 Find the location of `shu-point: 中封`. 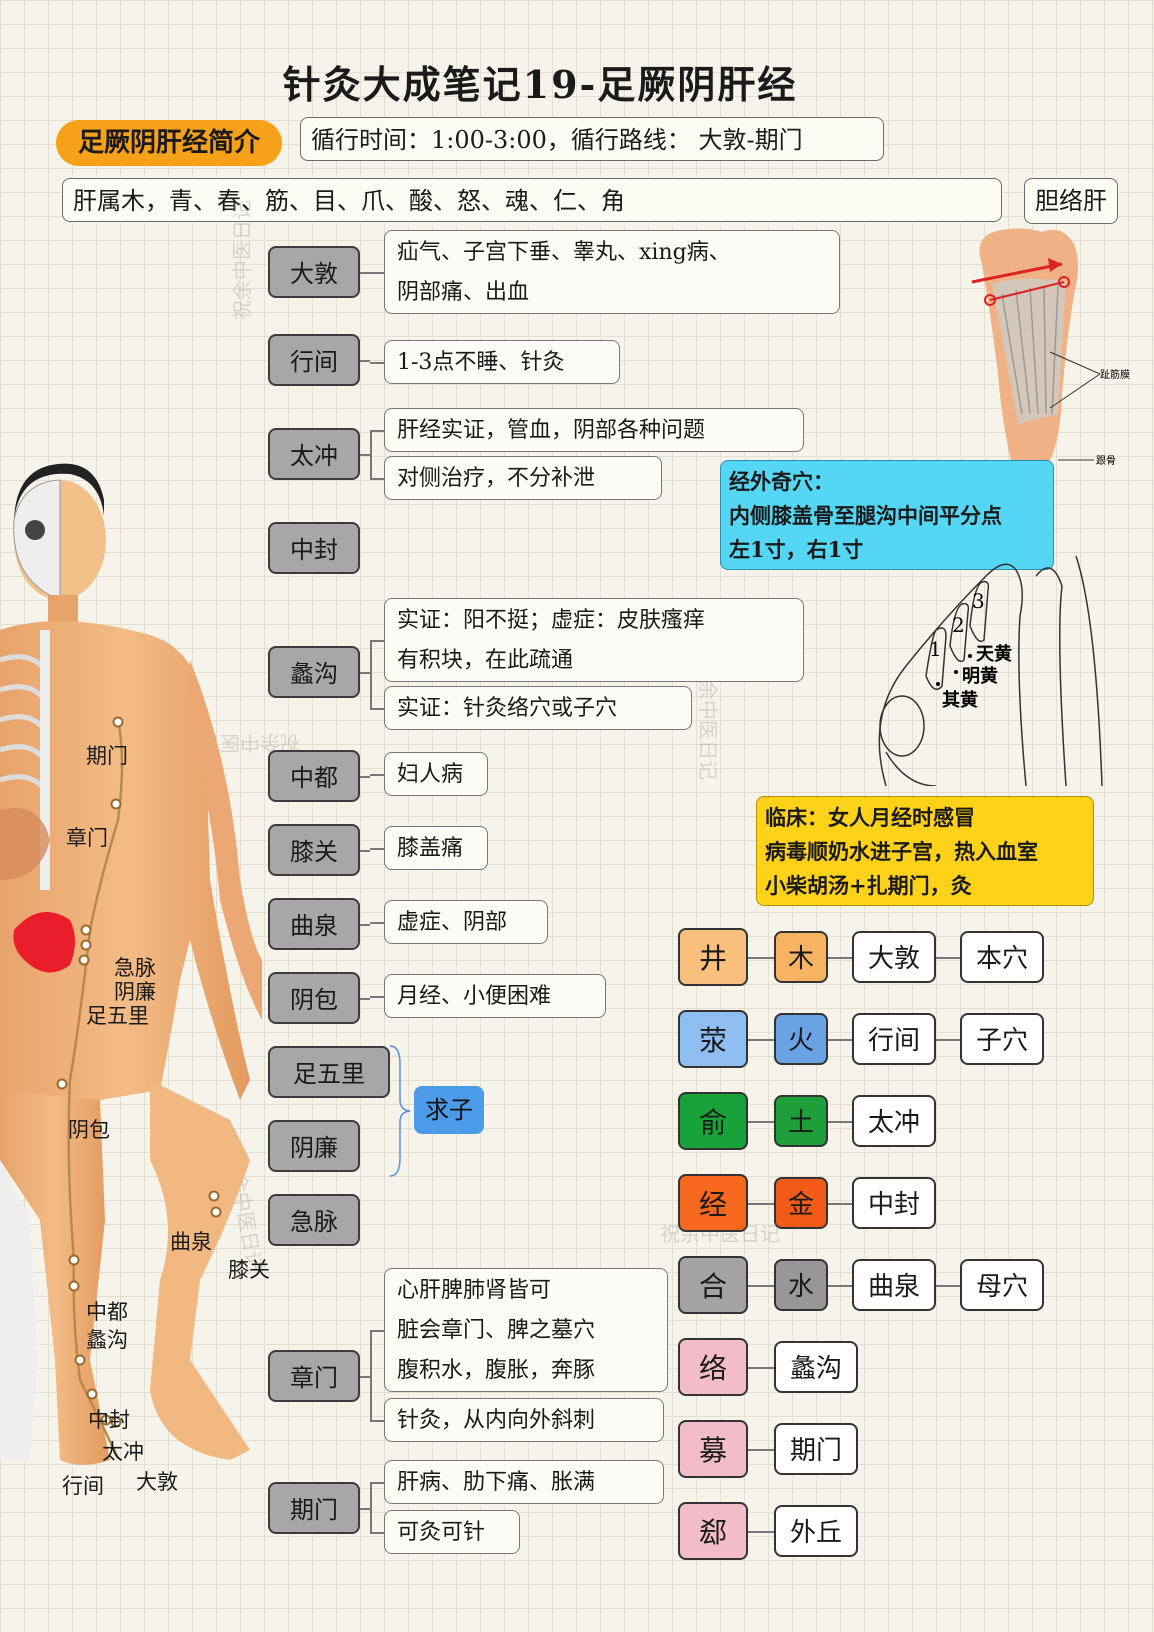

shu-point: 中封 is located at coordinates (894, 1203).